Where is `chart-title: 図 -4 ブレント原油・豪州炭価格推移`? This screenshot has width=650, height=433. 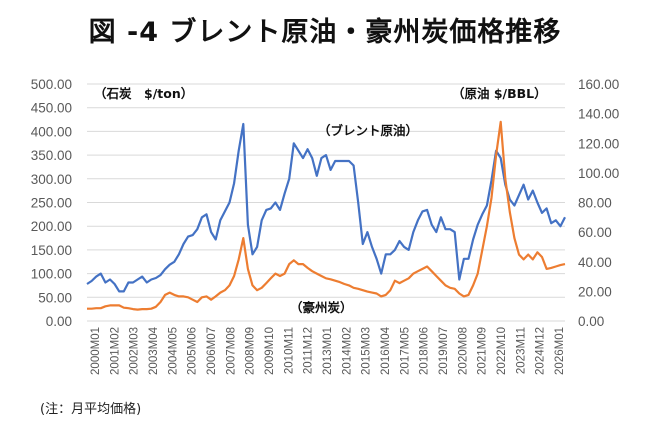 chart-title: 図 -4 ブレント原油・豪州炭価格推移 is located at coordinates (325, 32).